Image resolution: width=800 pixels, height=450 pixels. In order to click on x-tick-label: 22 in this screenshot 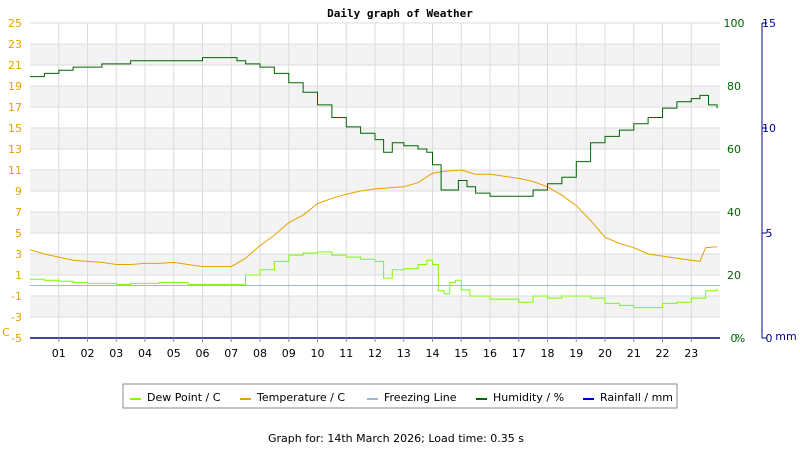, I will do `click(663, 353)`.